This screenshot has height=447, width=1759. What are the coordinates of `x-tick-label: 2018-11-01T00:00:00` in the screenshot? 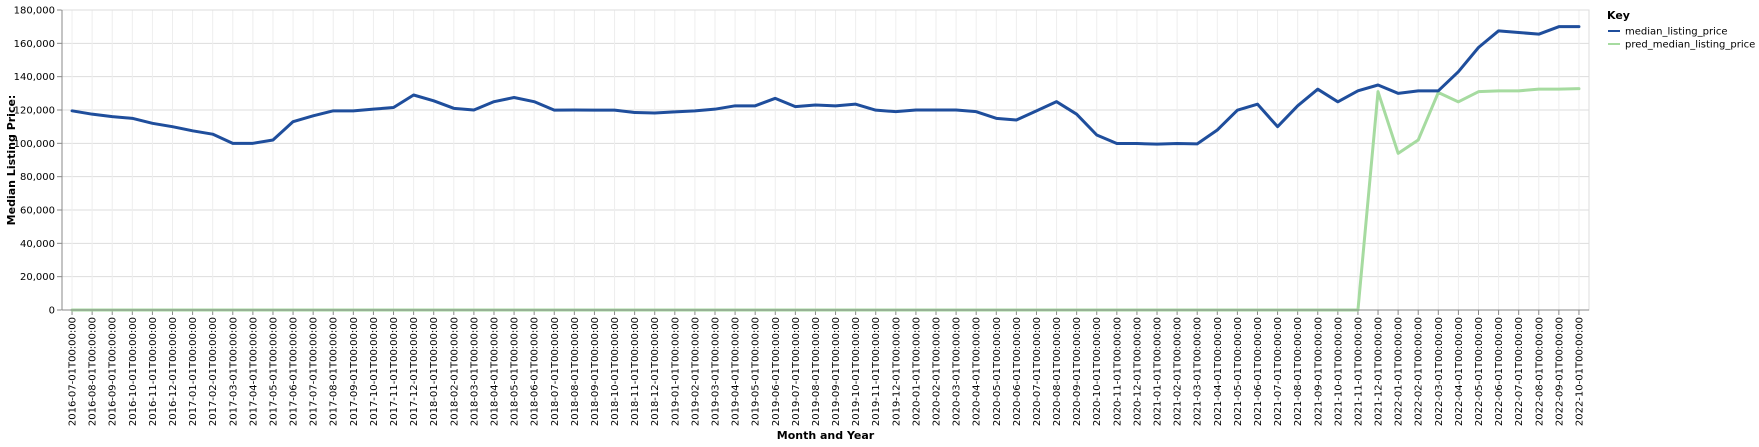 It's located at (635, 371).